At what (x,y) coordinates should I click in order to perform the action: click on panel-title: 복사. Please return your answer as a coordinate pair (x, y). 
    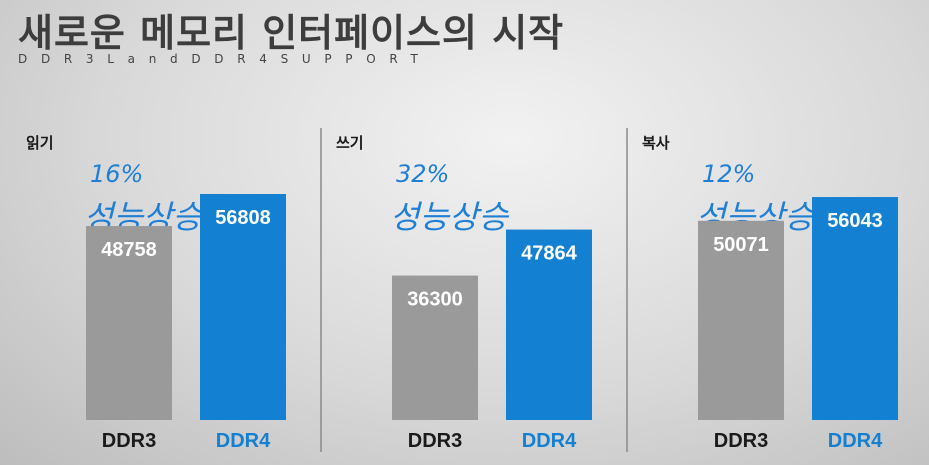
    Looking at the image, I should click on (656, 143).